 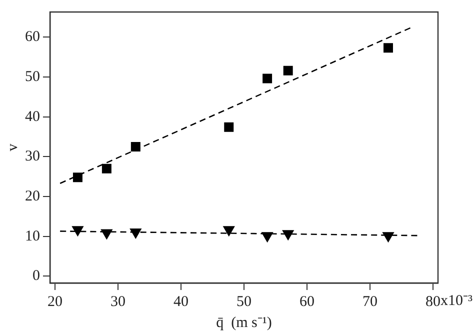 What do you see at coordinates (181, 302) in the screenshot?
I see `x-tick-label: 40` at bounding box center [181, 302].